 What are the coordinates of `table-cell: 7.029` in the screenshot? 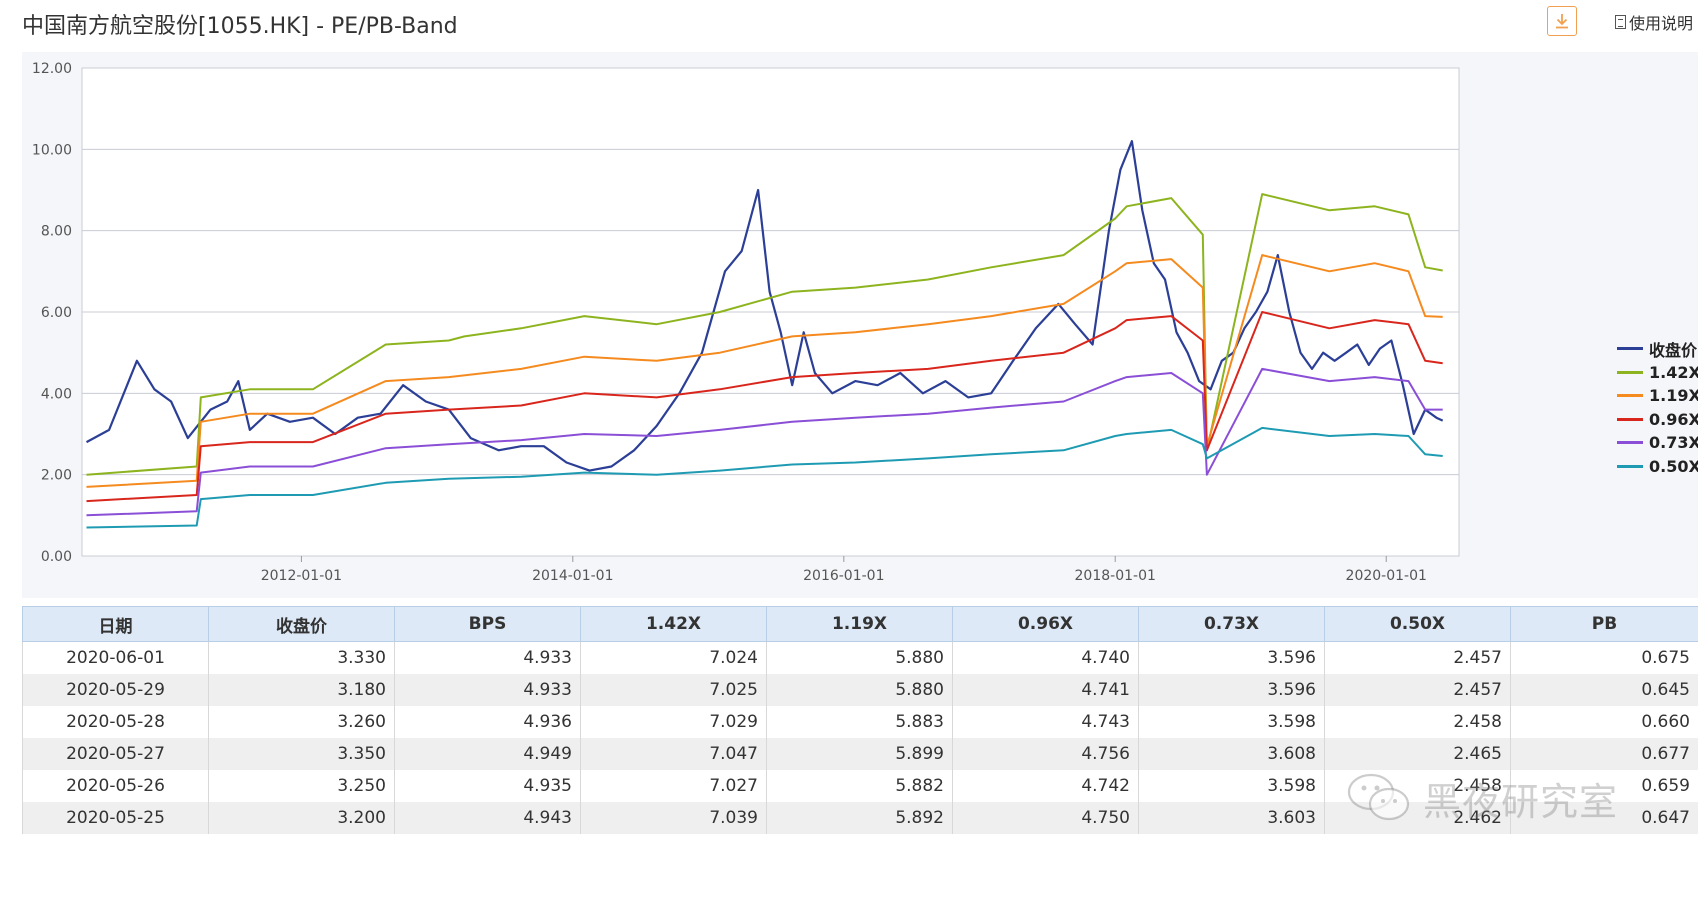 It's located at (673, 722).